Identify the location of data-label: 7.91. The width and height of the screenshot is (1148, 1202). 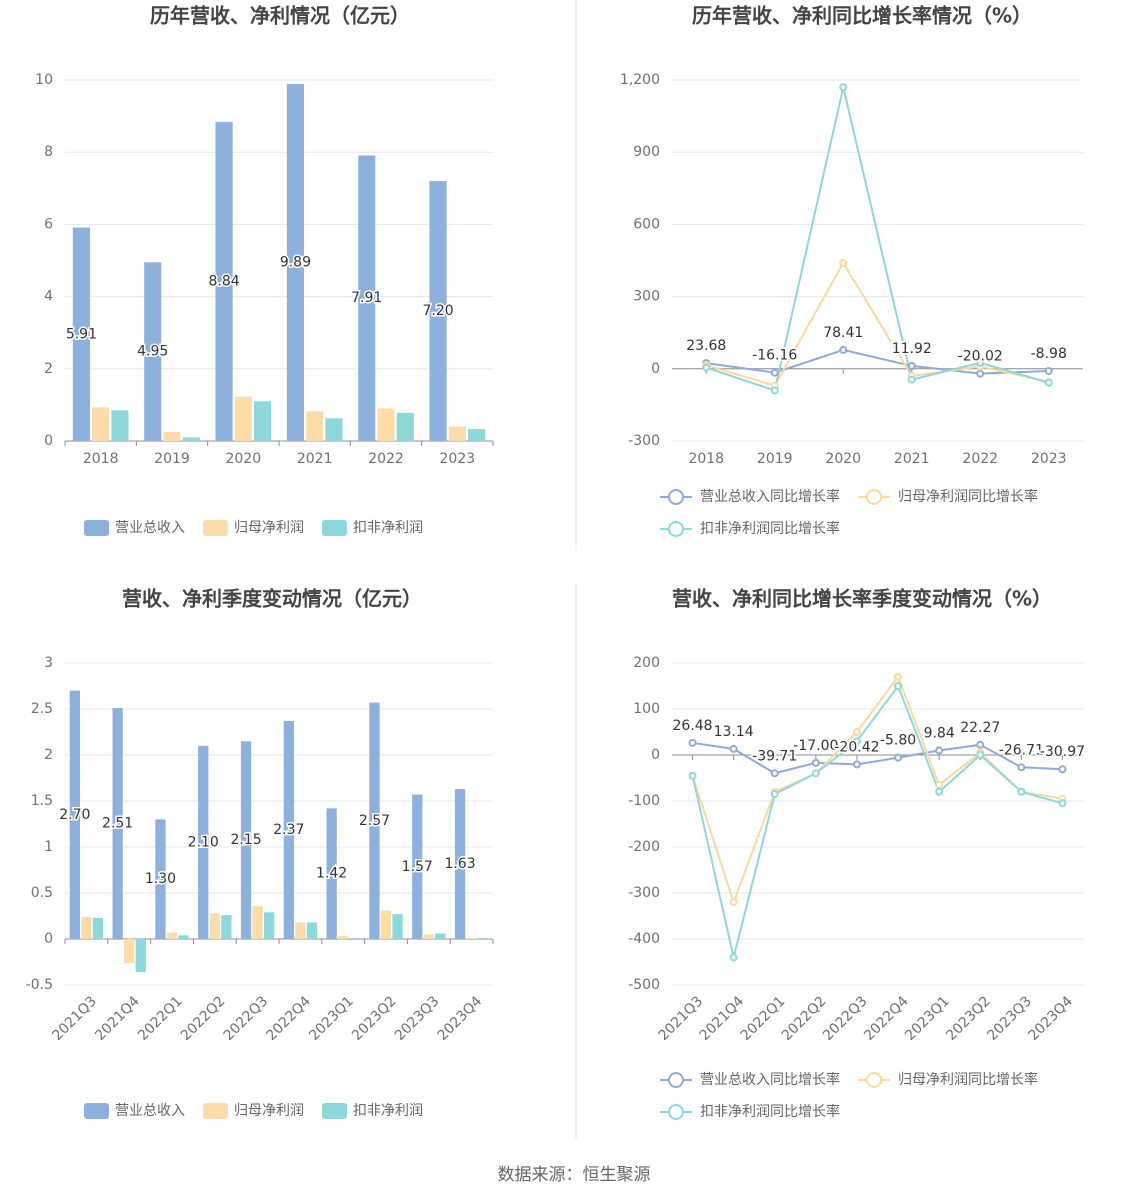
(366, 298).